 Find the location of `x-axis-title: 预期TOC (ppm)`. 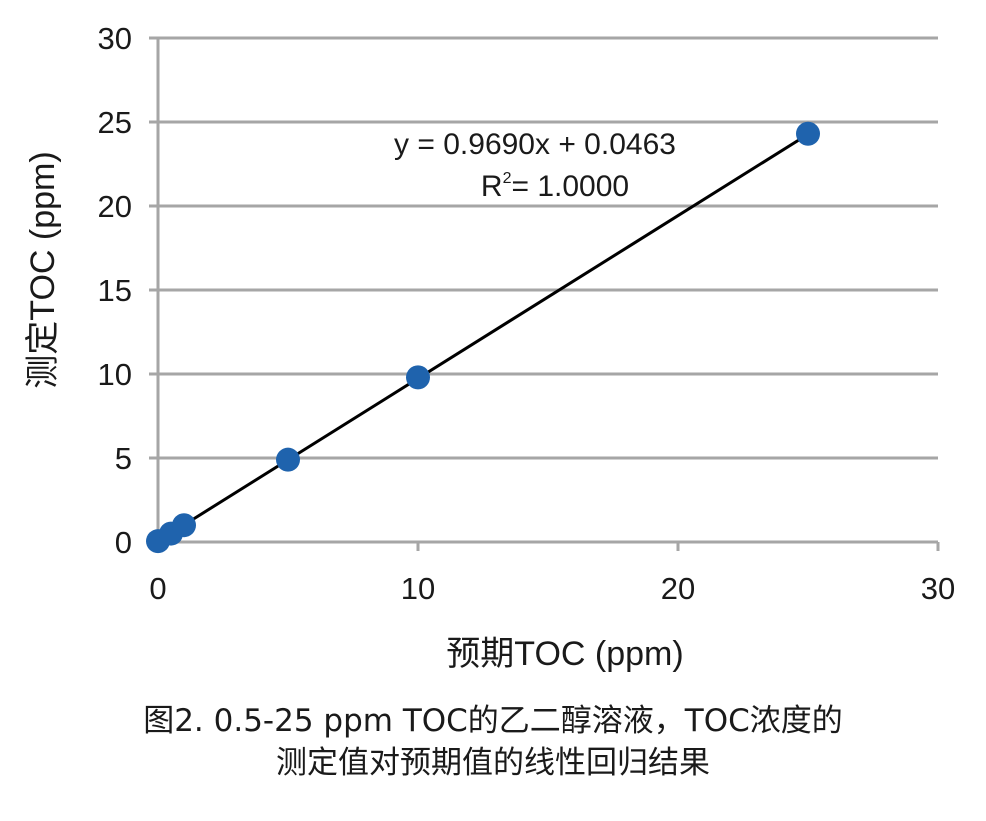

x-axis-title: 预期TOC (ppm) is located at coordinates (564, 654).